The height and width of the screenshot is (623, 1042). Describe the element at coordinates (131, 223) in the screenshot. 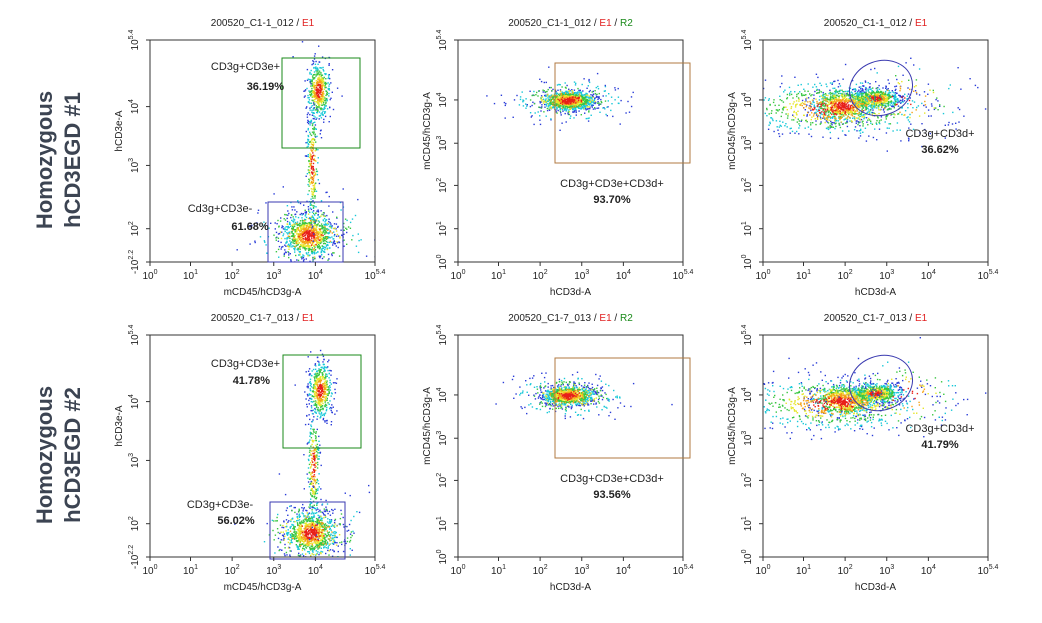

I see `tick-exp: 2` at that location.